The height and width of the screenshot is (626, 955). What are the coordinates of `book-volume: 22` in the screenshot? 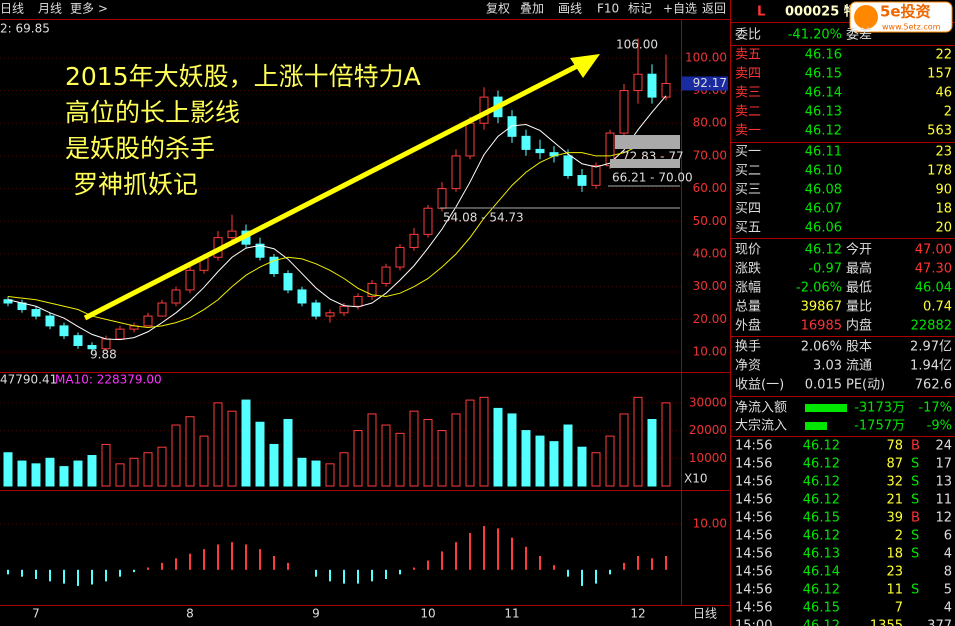 It's located at (943, 55).